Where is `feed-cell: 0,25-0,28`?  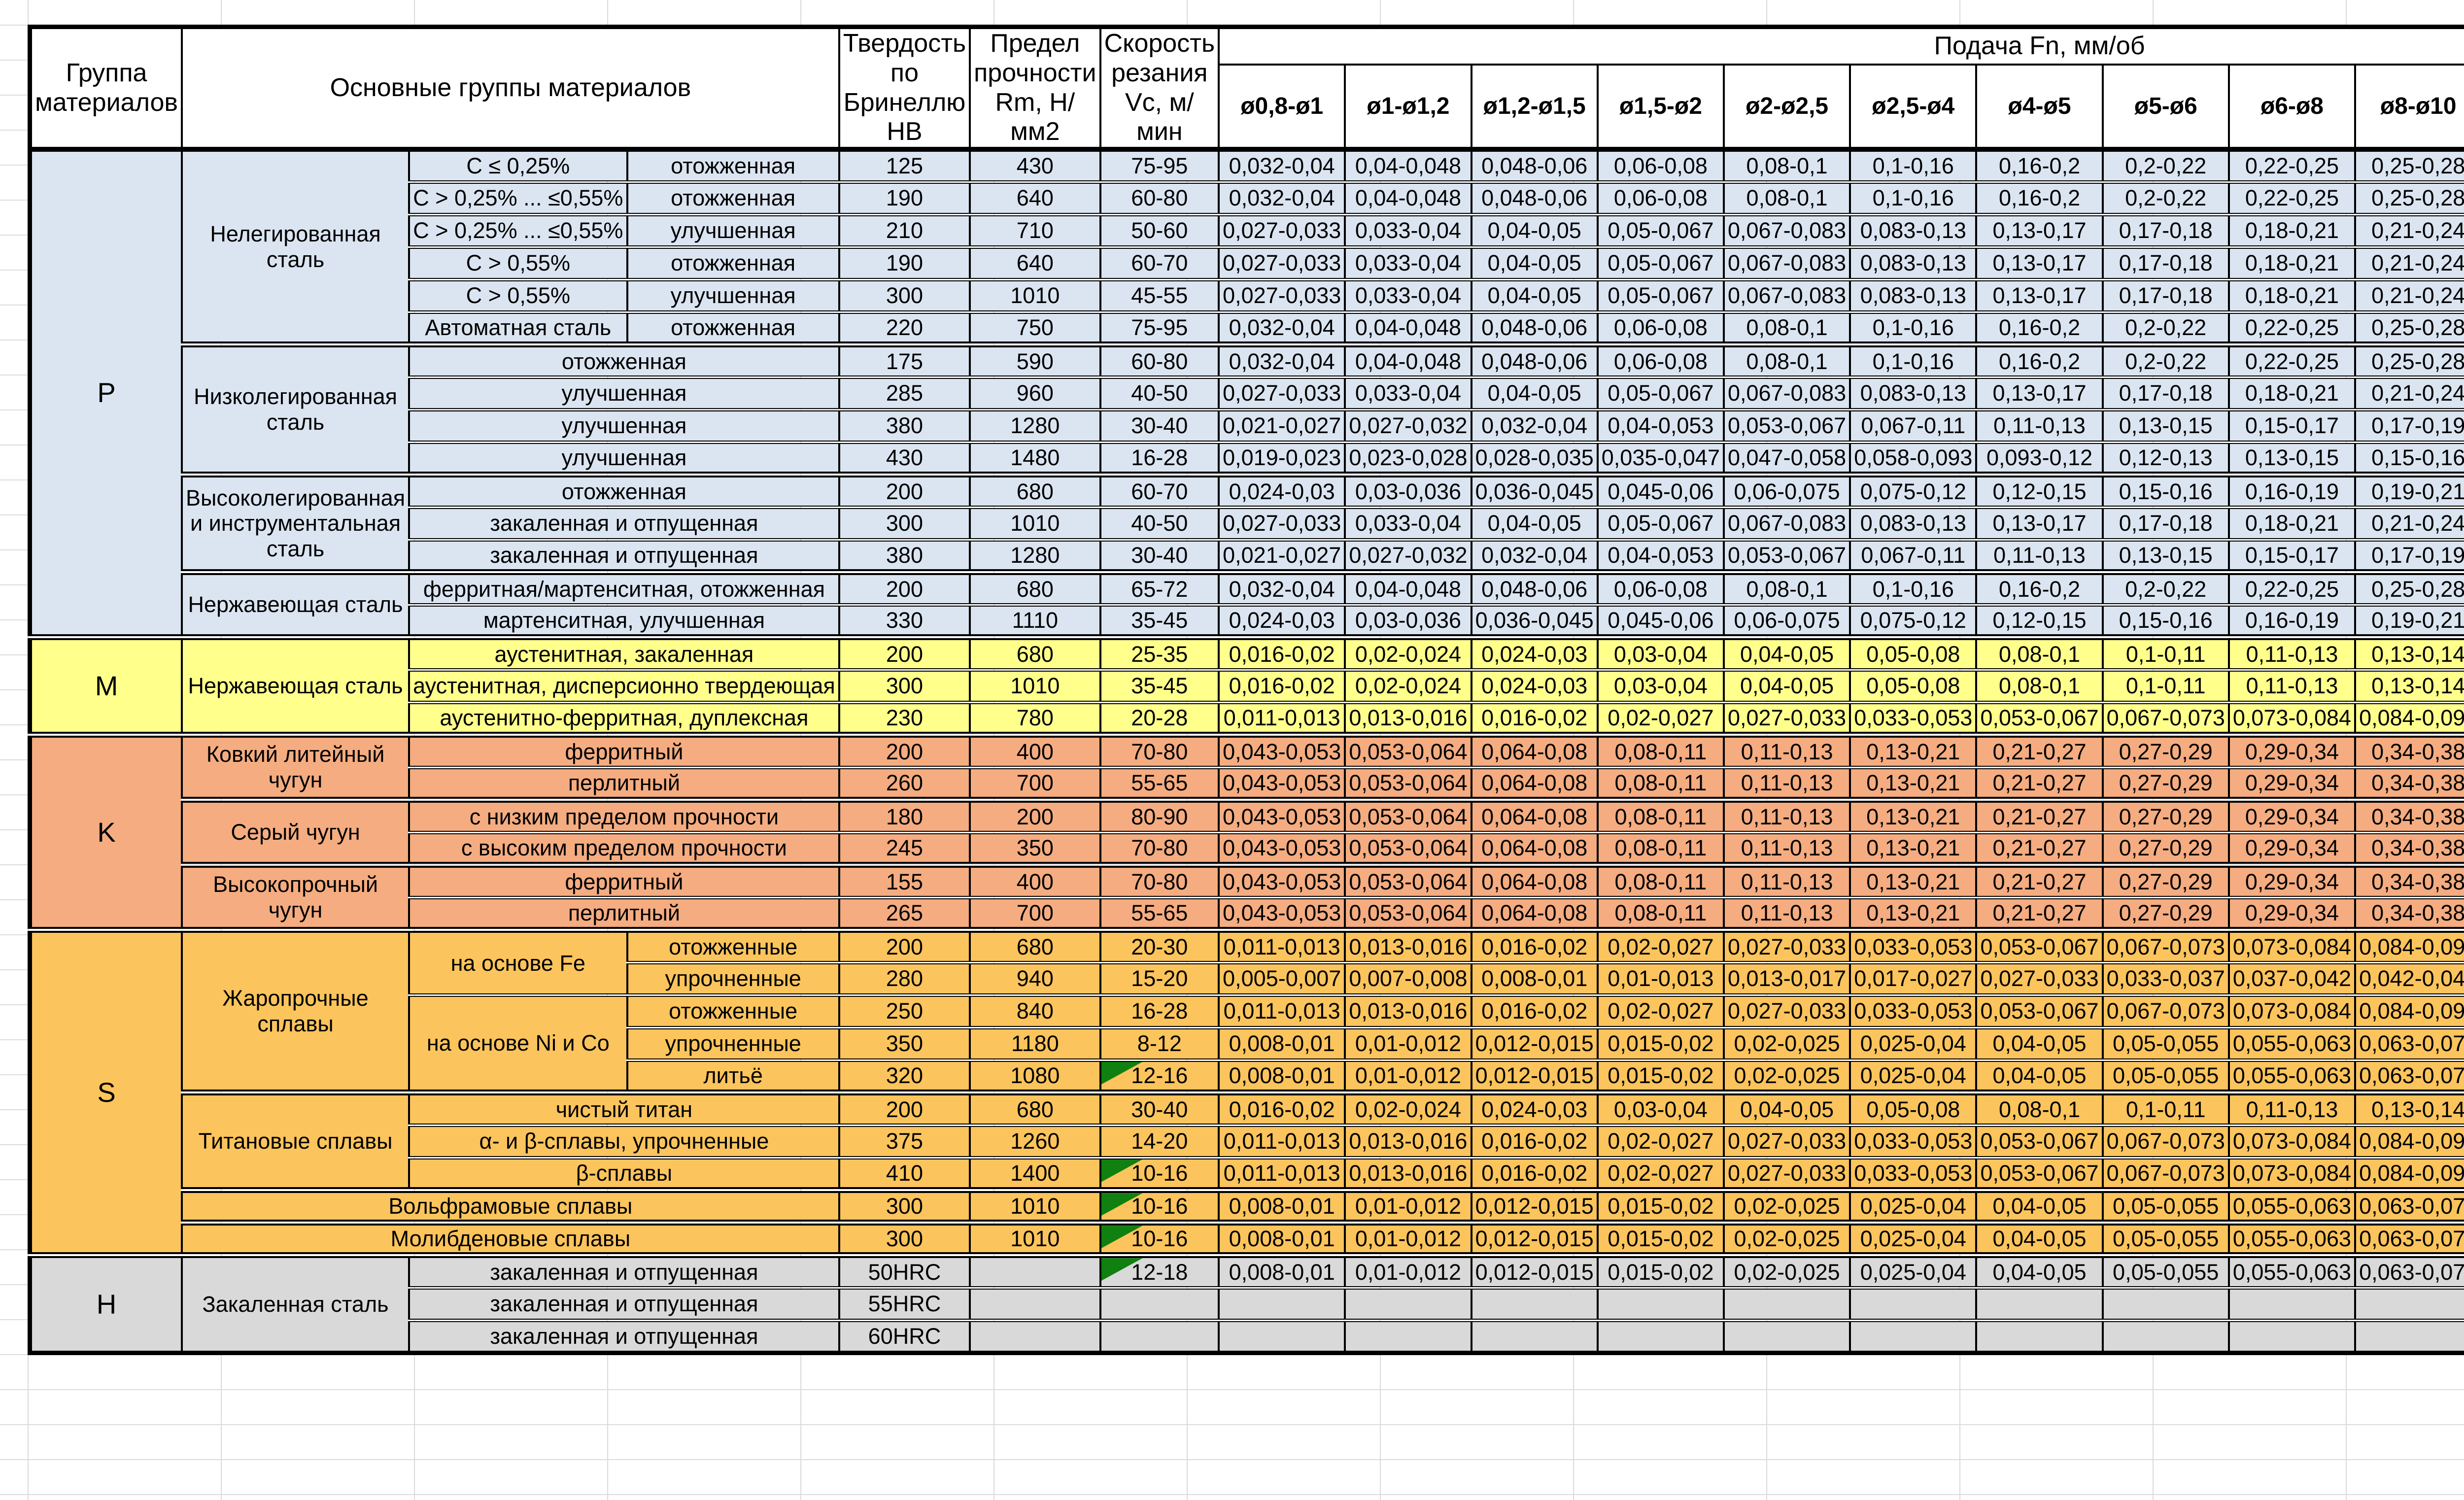 feed-cell: 0,25-0,28 is located at coordinates (2409, 359).